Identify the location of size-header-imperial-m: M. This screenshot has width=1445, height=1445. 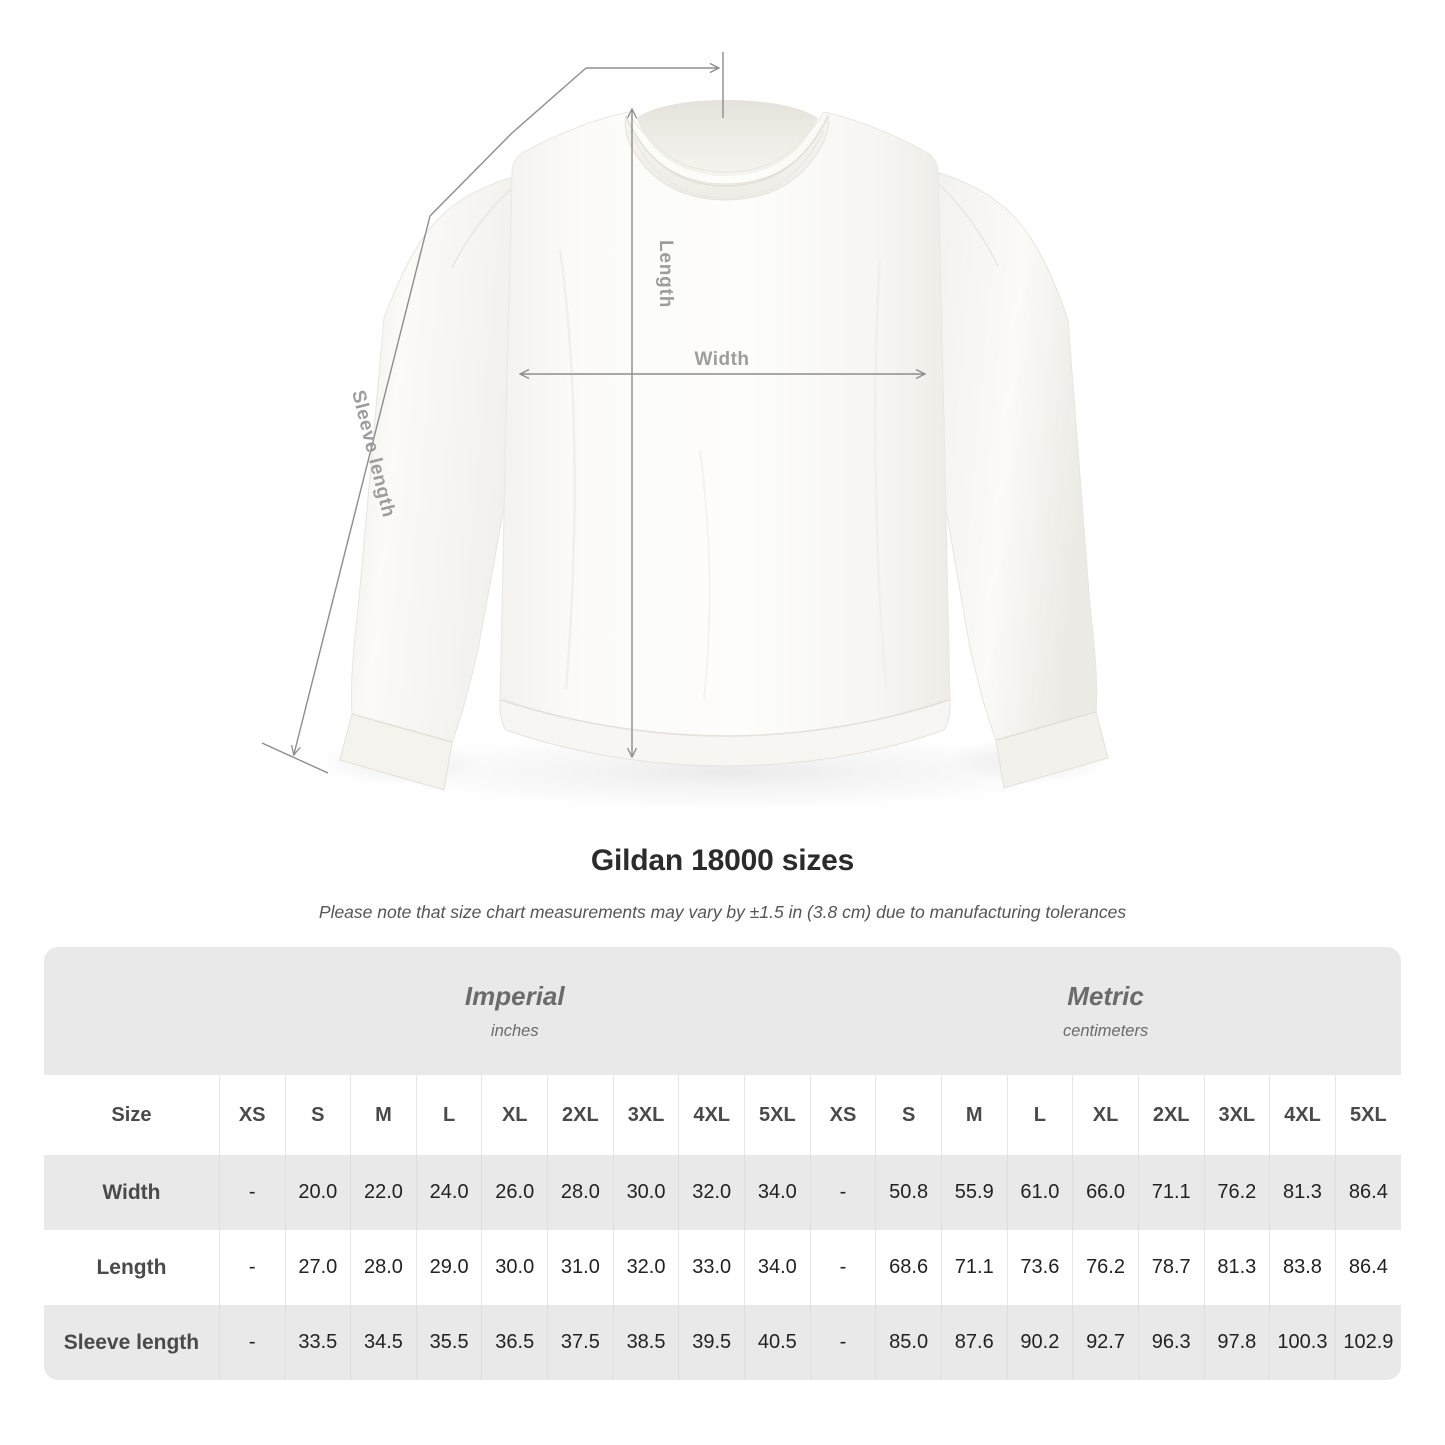
(383, 1115).